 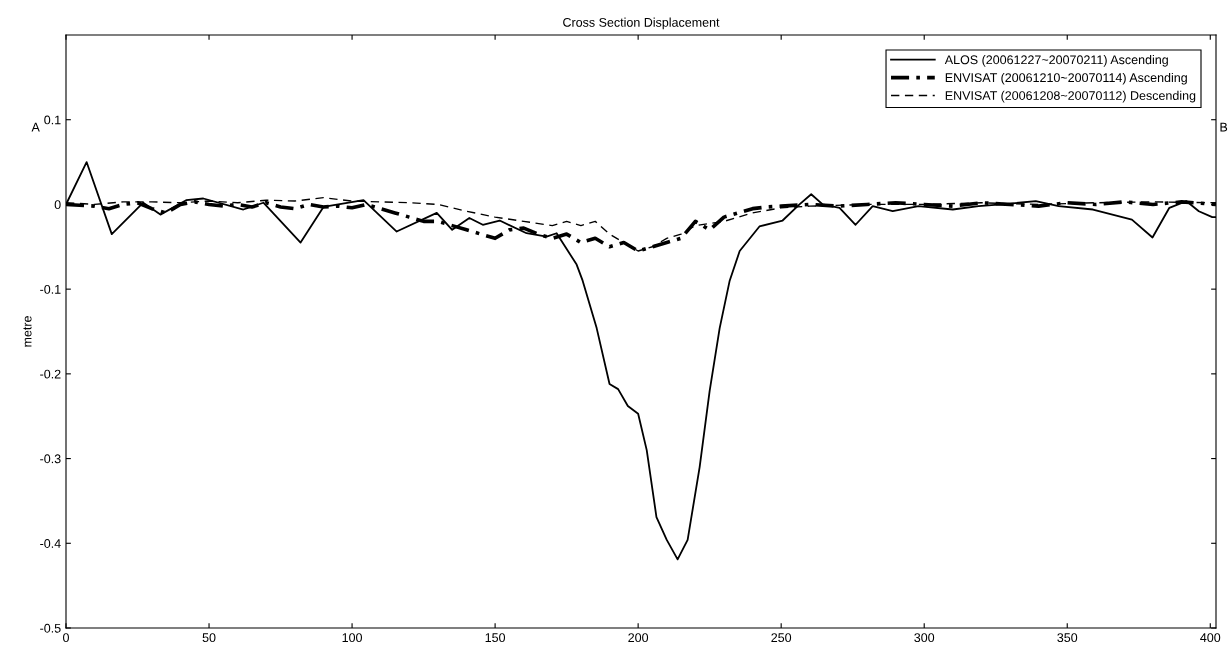 I want to click on chart-title: Cross Section Displacement, so click(x=641, y=23).